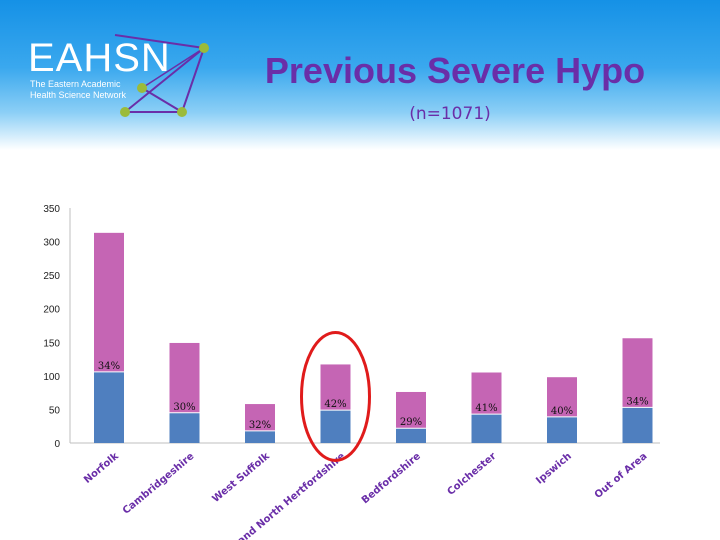 Image resolution: width=720 pixels, height=540 pixels. What do you see at coordinates (78, 95) in the screenshot?
I see `logo-subtitle-line-2: Health Science Network` at bounding box center [78, 95].